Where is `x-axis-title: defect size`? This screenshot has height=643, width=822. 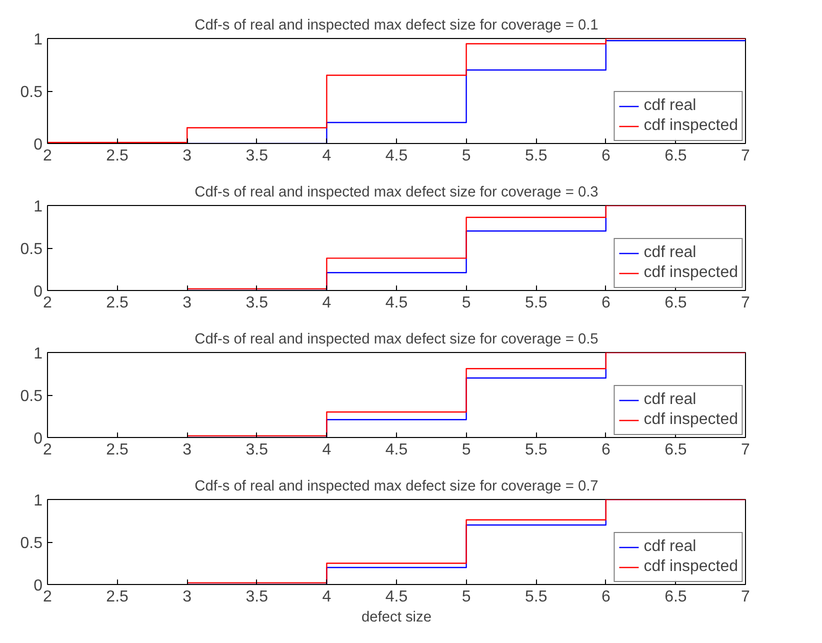 x-axis-title: defect size is located at coordinates (396, 618).